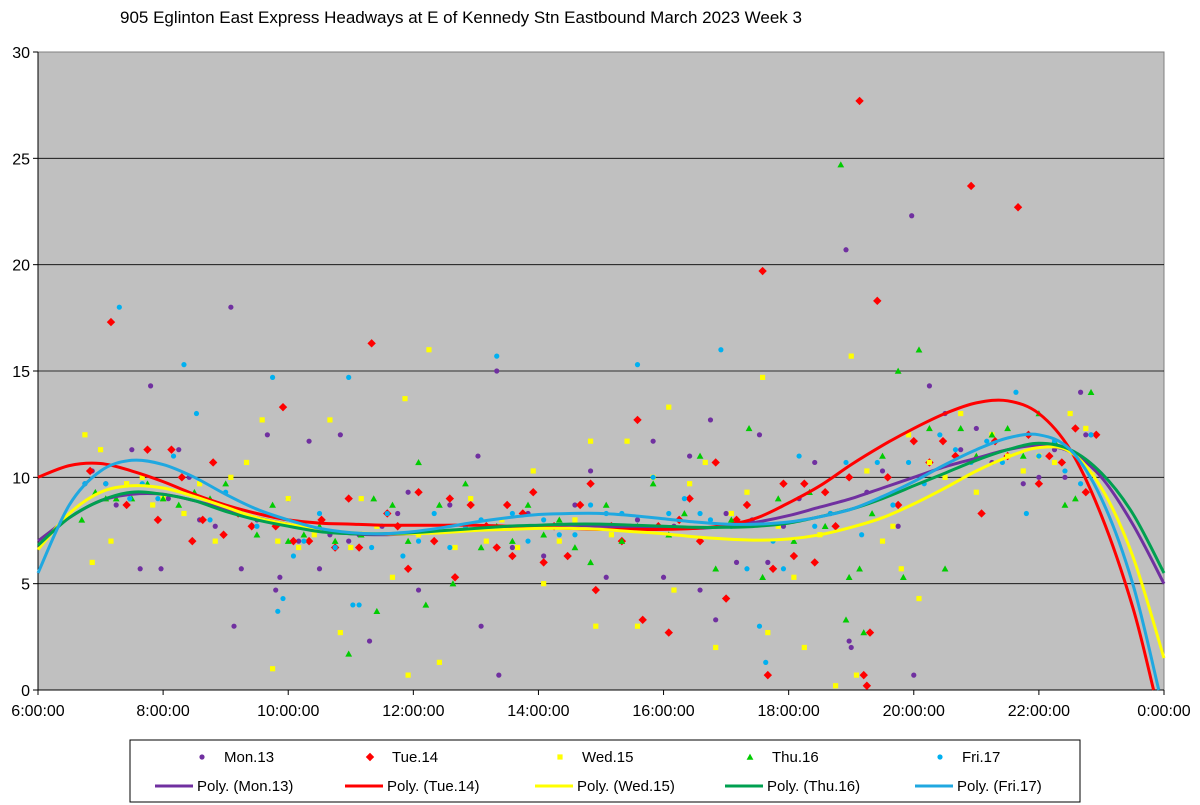 The height and width of the screenshot is (805, 1200). What do you see at coordinates (795, 757) in the screenshot?
I see `legend-label: Thu.16` at bounding box center [795, 757].